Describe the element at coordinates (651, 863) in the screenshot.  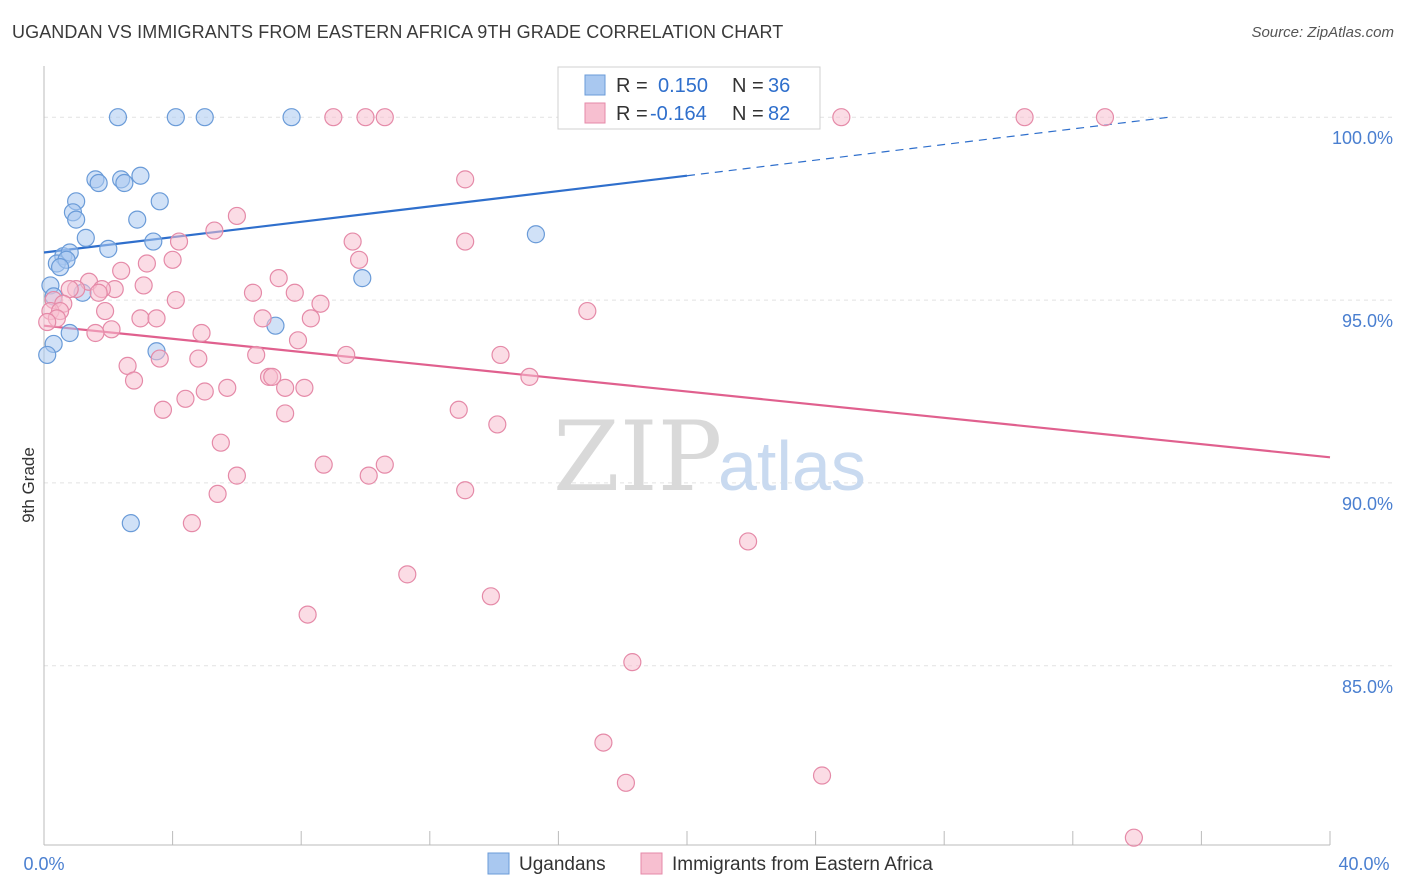
I see `legend-immigrants-swatch` at that location.